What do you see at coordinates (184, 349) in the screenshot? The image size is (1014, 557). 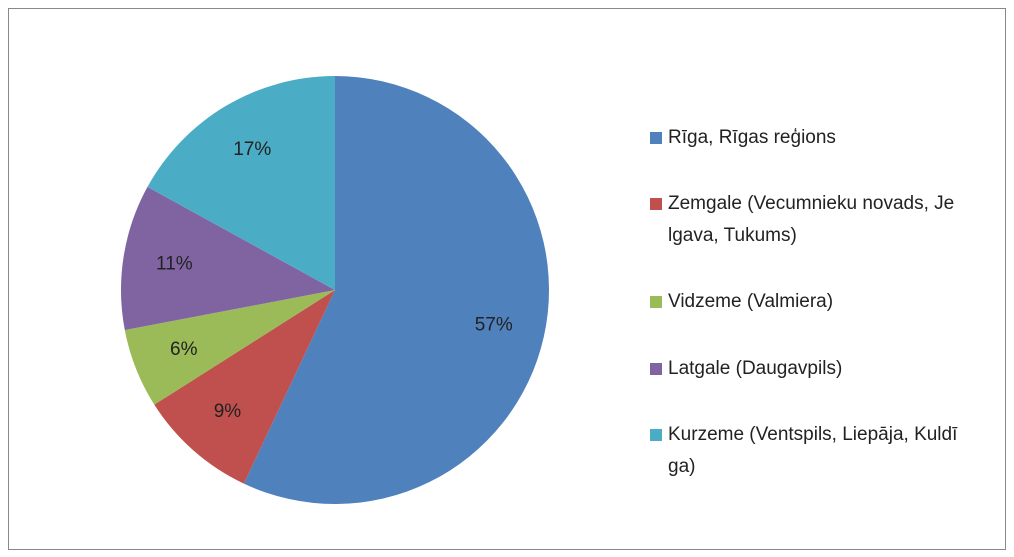 I see `data-label: 6%` at bounding box center [184, 349].